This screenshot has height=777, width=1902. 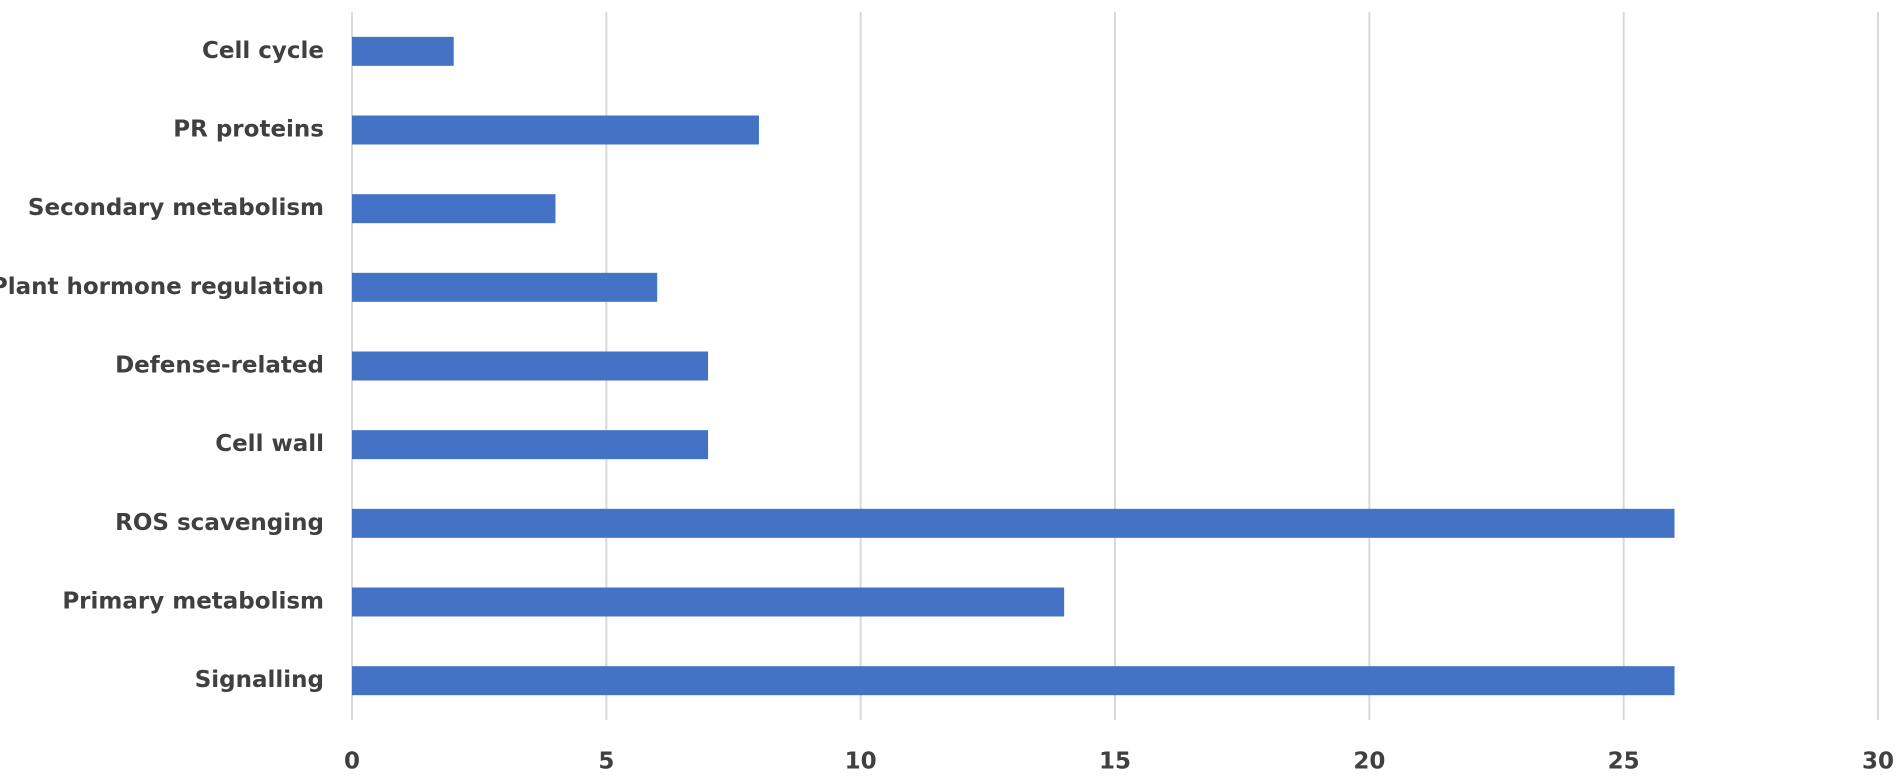 I want to click on x-tick-label: 20, so click(x=1369, y=762).